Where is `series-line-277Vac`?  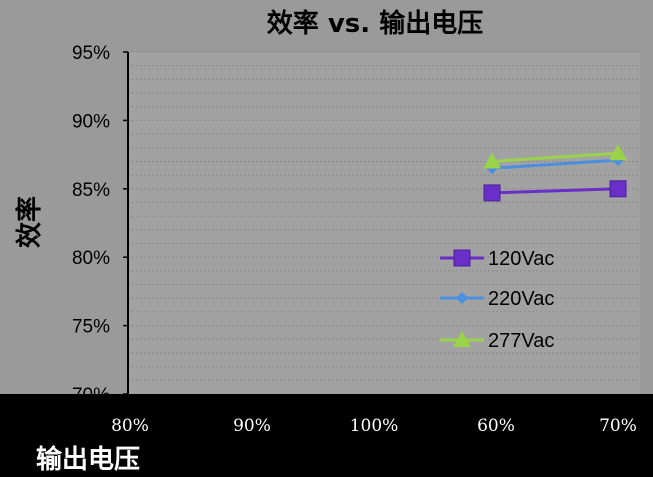
series-line-277Vac is located at coordinates (555, 157).